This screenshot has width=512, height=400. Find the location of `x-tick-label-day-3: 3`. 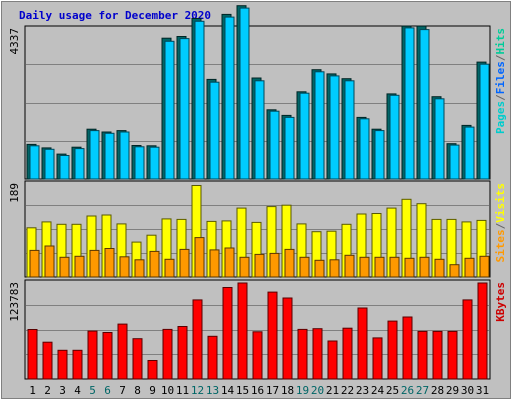

x-tick-label-day-3: 3 is located at coordinates (62, 390).